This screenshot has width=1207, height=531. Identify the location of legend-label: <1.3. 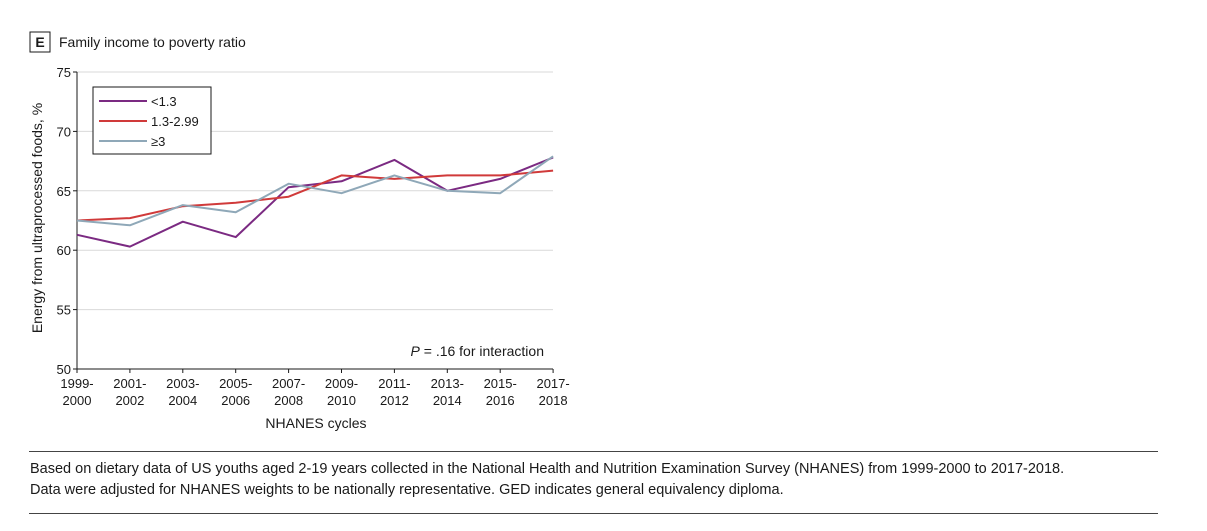
(164, 101).